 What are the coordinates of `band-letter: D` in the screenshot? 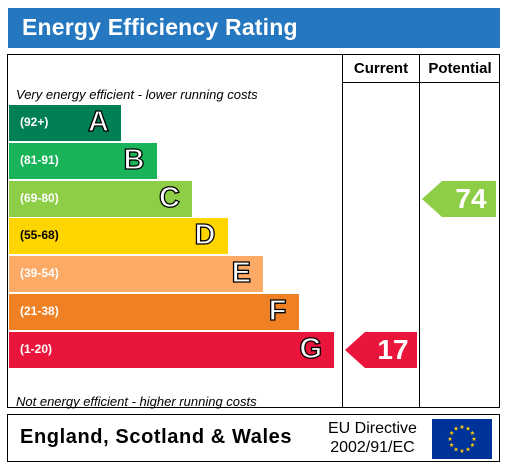 It's located at (205, 235).